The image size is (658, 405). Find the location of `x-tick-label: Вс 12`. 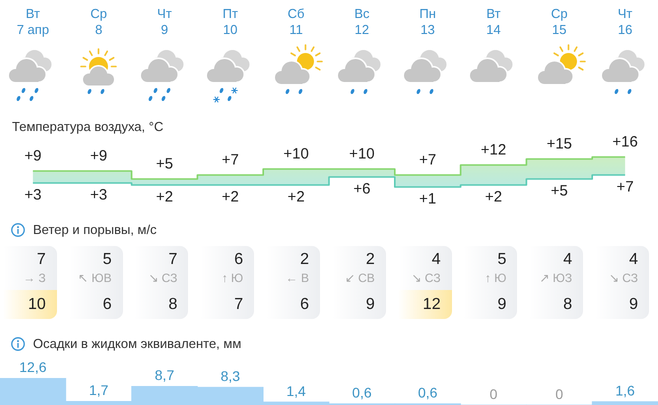

x-tick-label: Вс 12 is located at coordinates (361, 22).